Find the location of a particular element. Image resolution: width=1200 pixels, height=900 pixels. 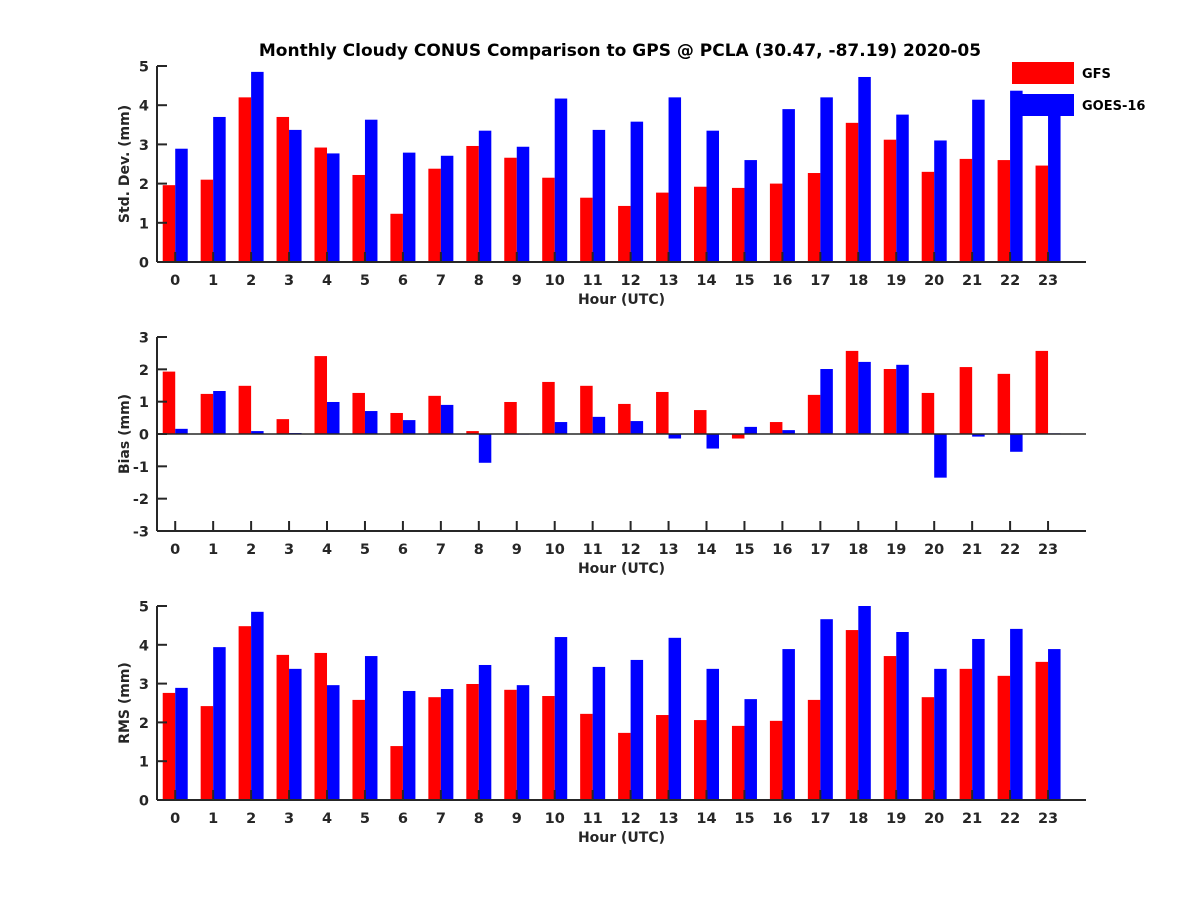

x-tick-label: 18 is located at coordinates (858, 281).